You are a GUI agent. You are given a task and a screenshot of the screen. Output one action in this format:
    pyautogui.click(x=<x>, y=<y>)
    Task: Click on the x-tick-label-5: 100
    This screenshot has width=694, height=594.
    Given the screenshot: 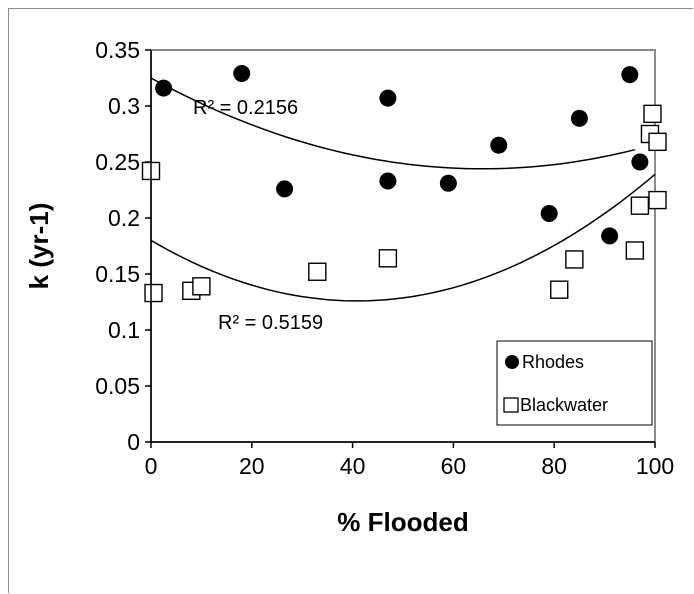 What is the action you would take?
    pyautogui.click(x=655, y=466)
    